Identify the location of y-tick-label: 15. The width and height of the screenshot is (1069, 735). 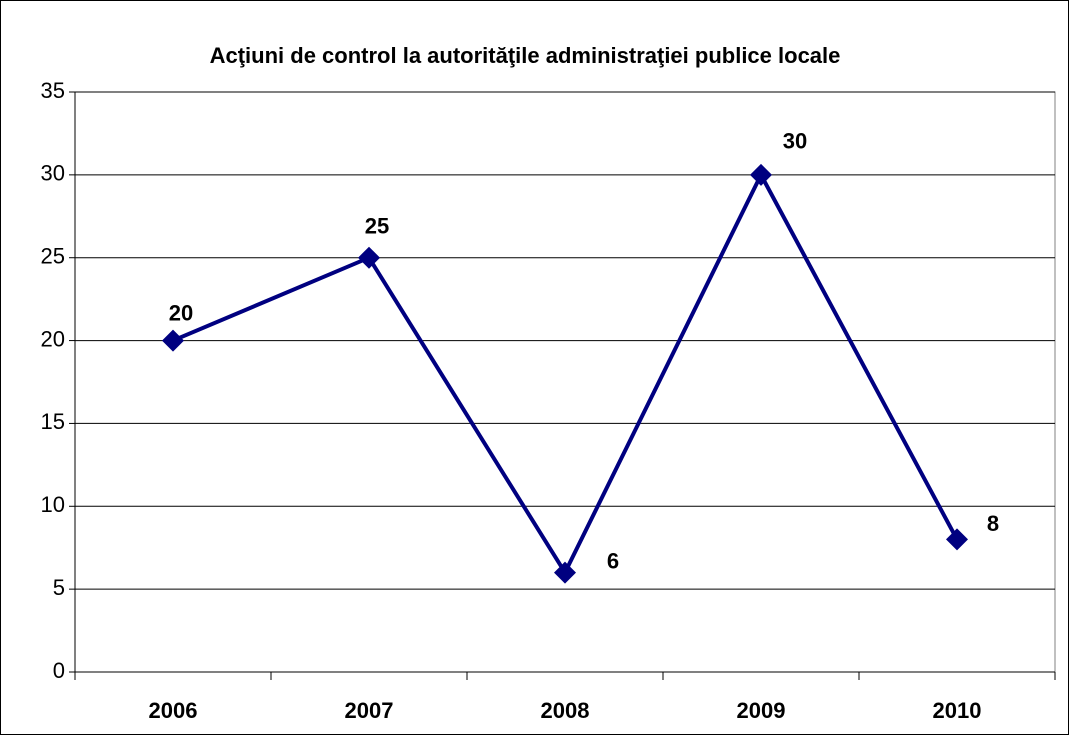
(53, 421).